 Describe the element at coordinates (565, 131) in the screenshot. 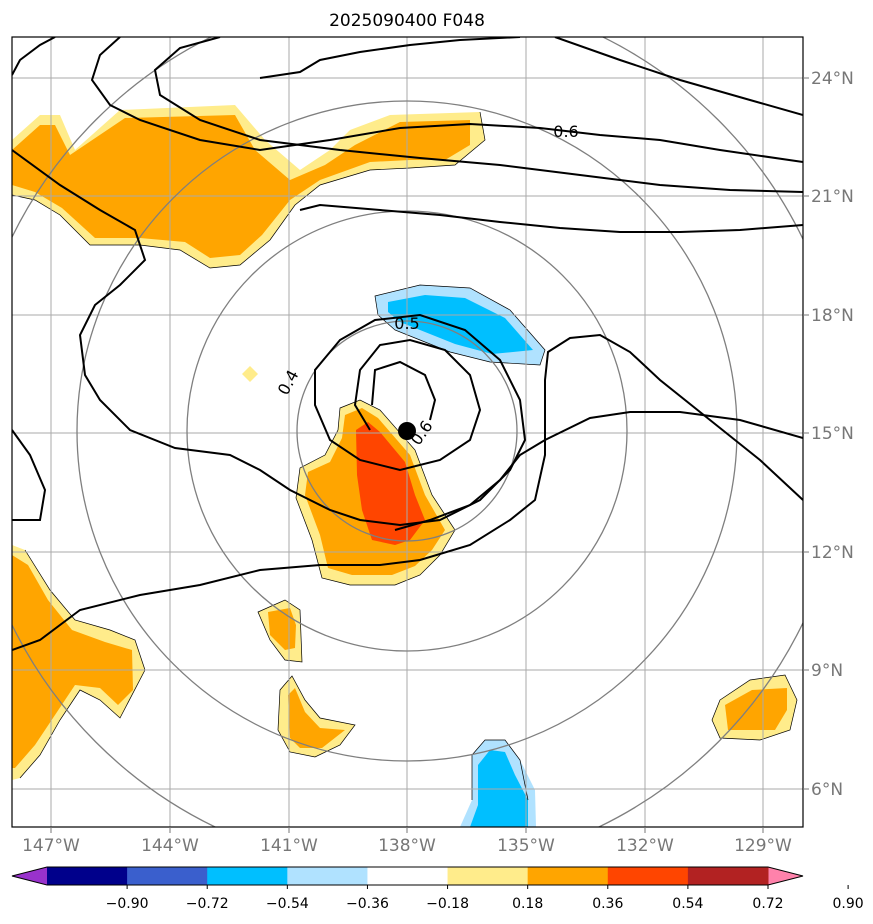

I see `contour-label-north: 0.6` at that location.